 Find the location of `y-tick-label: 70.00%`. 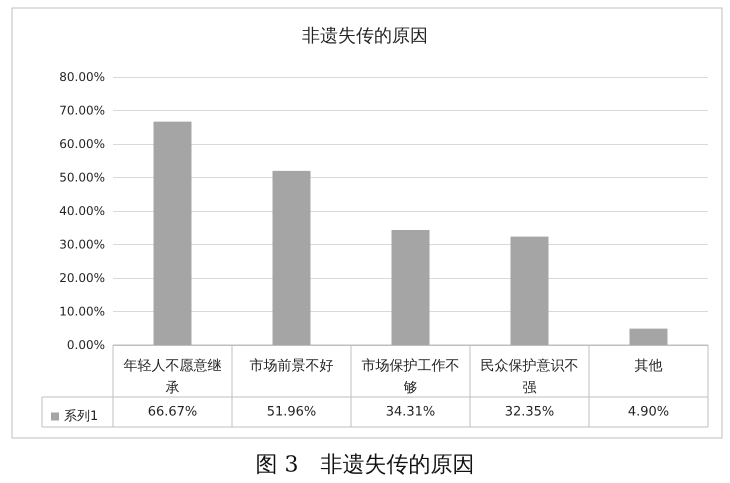

y-tick-label: 70.00% is located at coordinates (82, 111).